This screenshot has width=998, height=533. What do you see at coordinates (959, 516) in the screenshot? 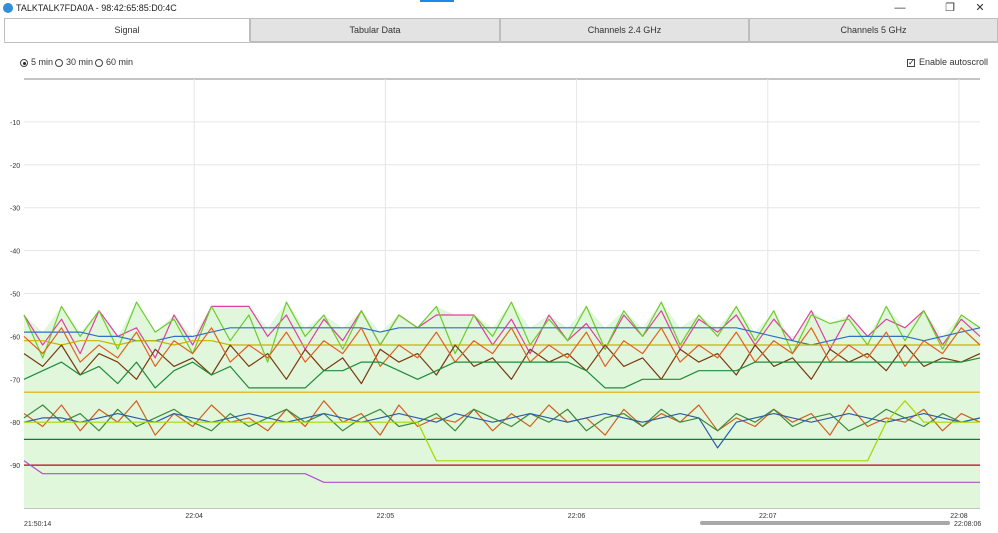
I see `x-tick-label: 22:08` at bounding box center [959, 516].